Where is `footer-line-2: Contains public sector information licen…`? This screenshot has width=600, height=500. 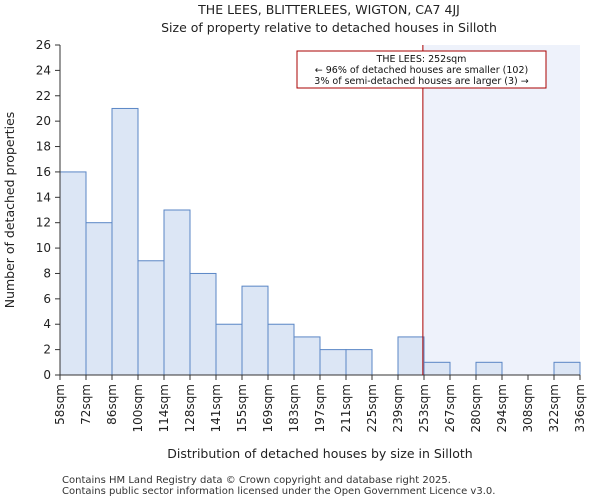 footer-line-2: Contains public sector information licen… is located at coordinates (278, 491).